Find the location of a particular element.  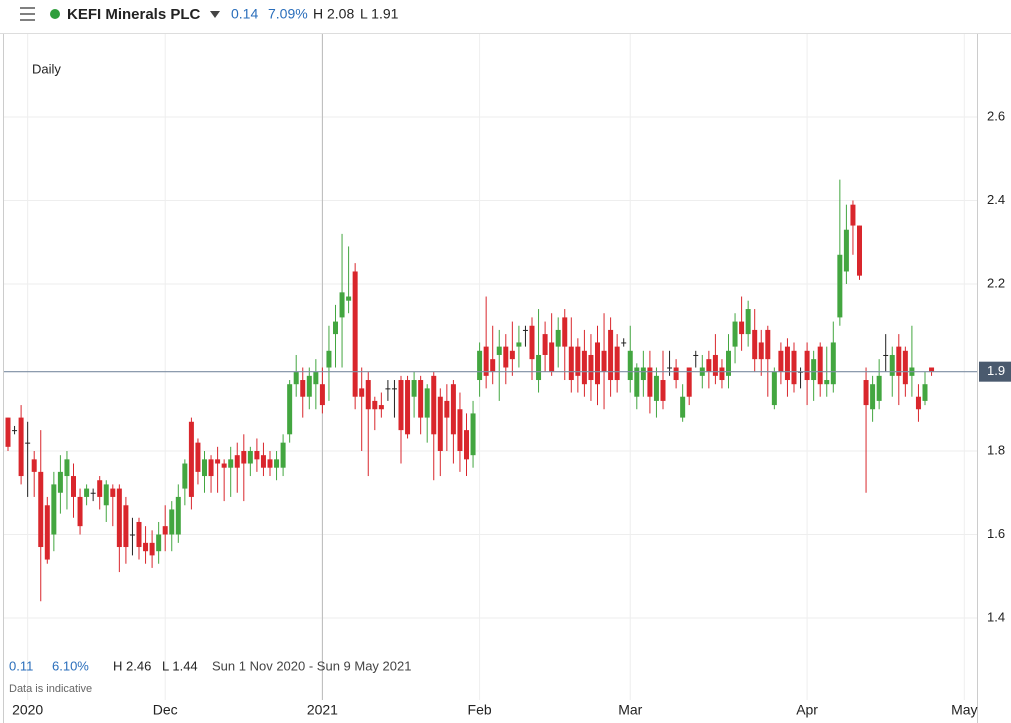

y-tick-label: 1.6 is located at coordinates (996, 533).